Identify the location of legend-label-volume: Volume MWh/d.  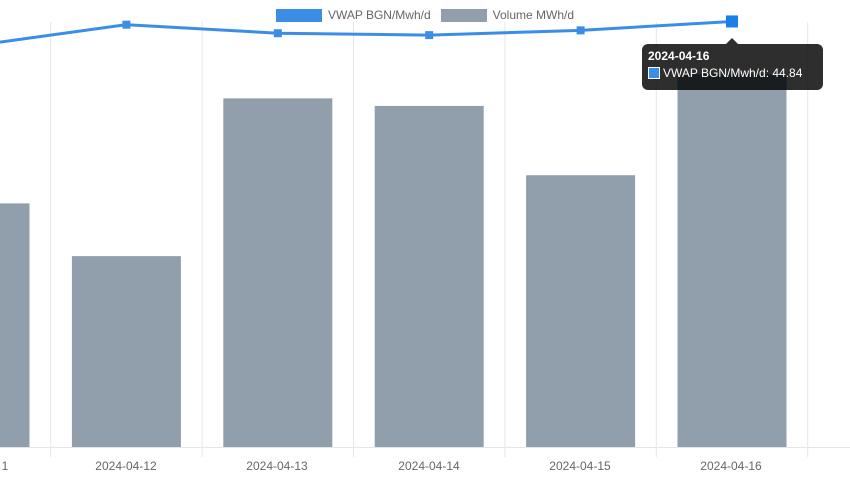
(533, 15).